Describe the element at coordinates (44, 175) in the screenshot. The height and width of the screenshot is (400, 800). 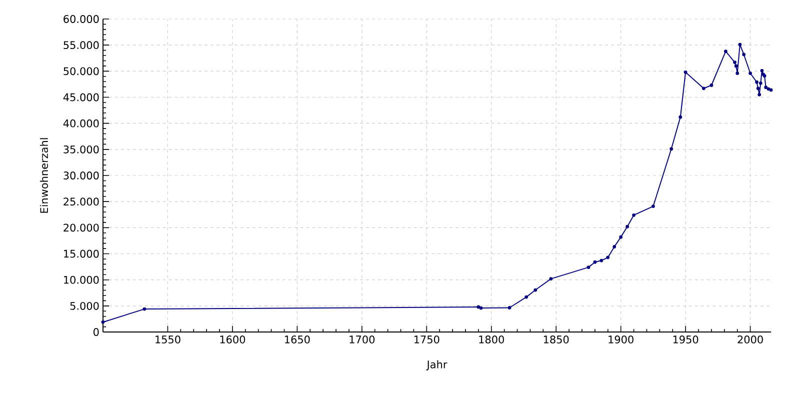
I see `y-axis-title: Einwohnerzahl` at that location.